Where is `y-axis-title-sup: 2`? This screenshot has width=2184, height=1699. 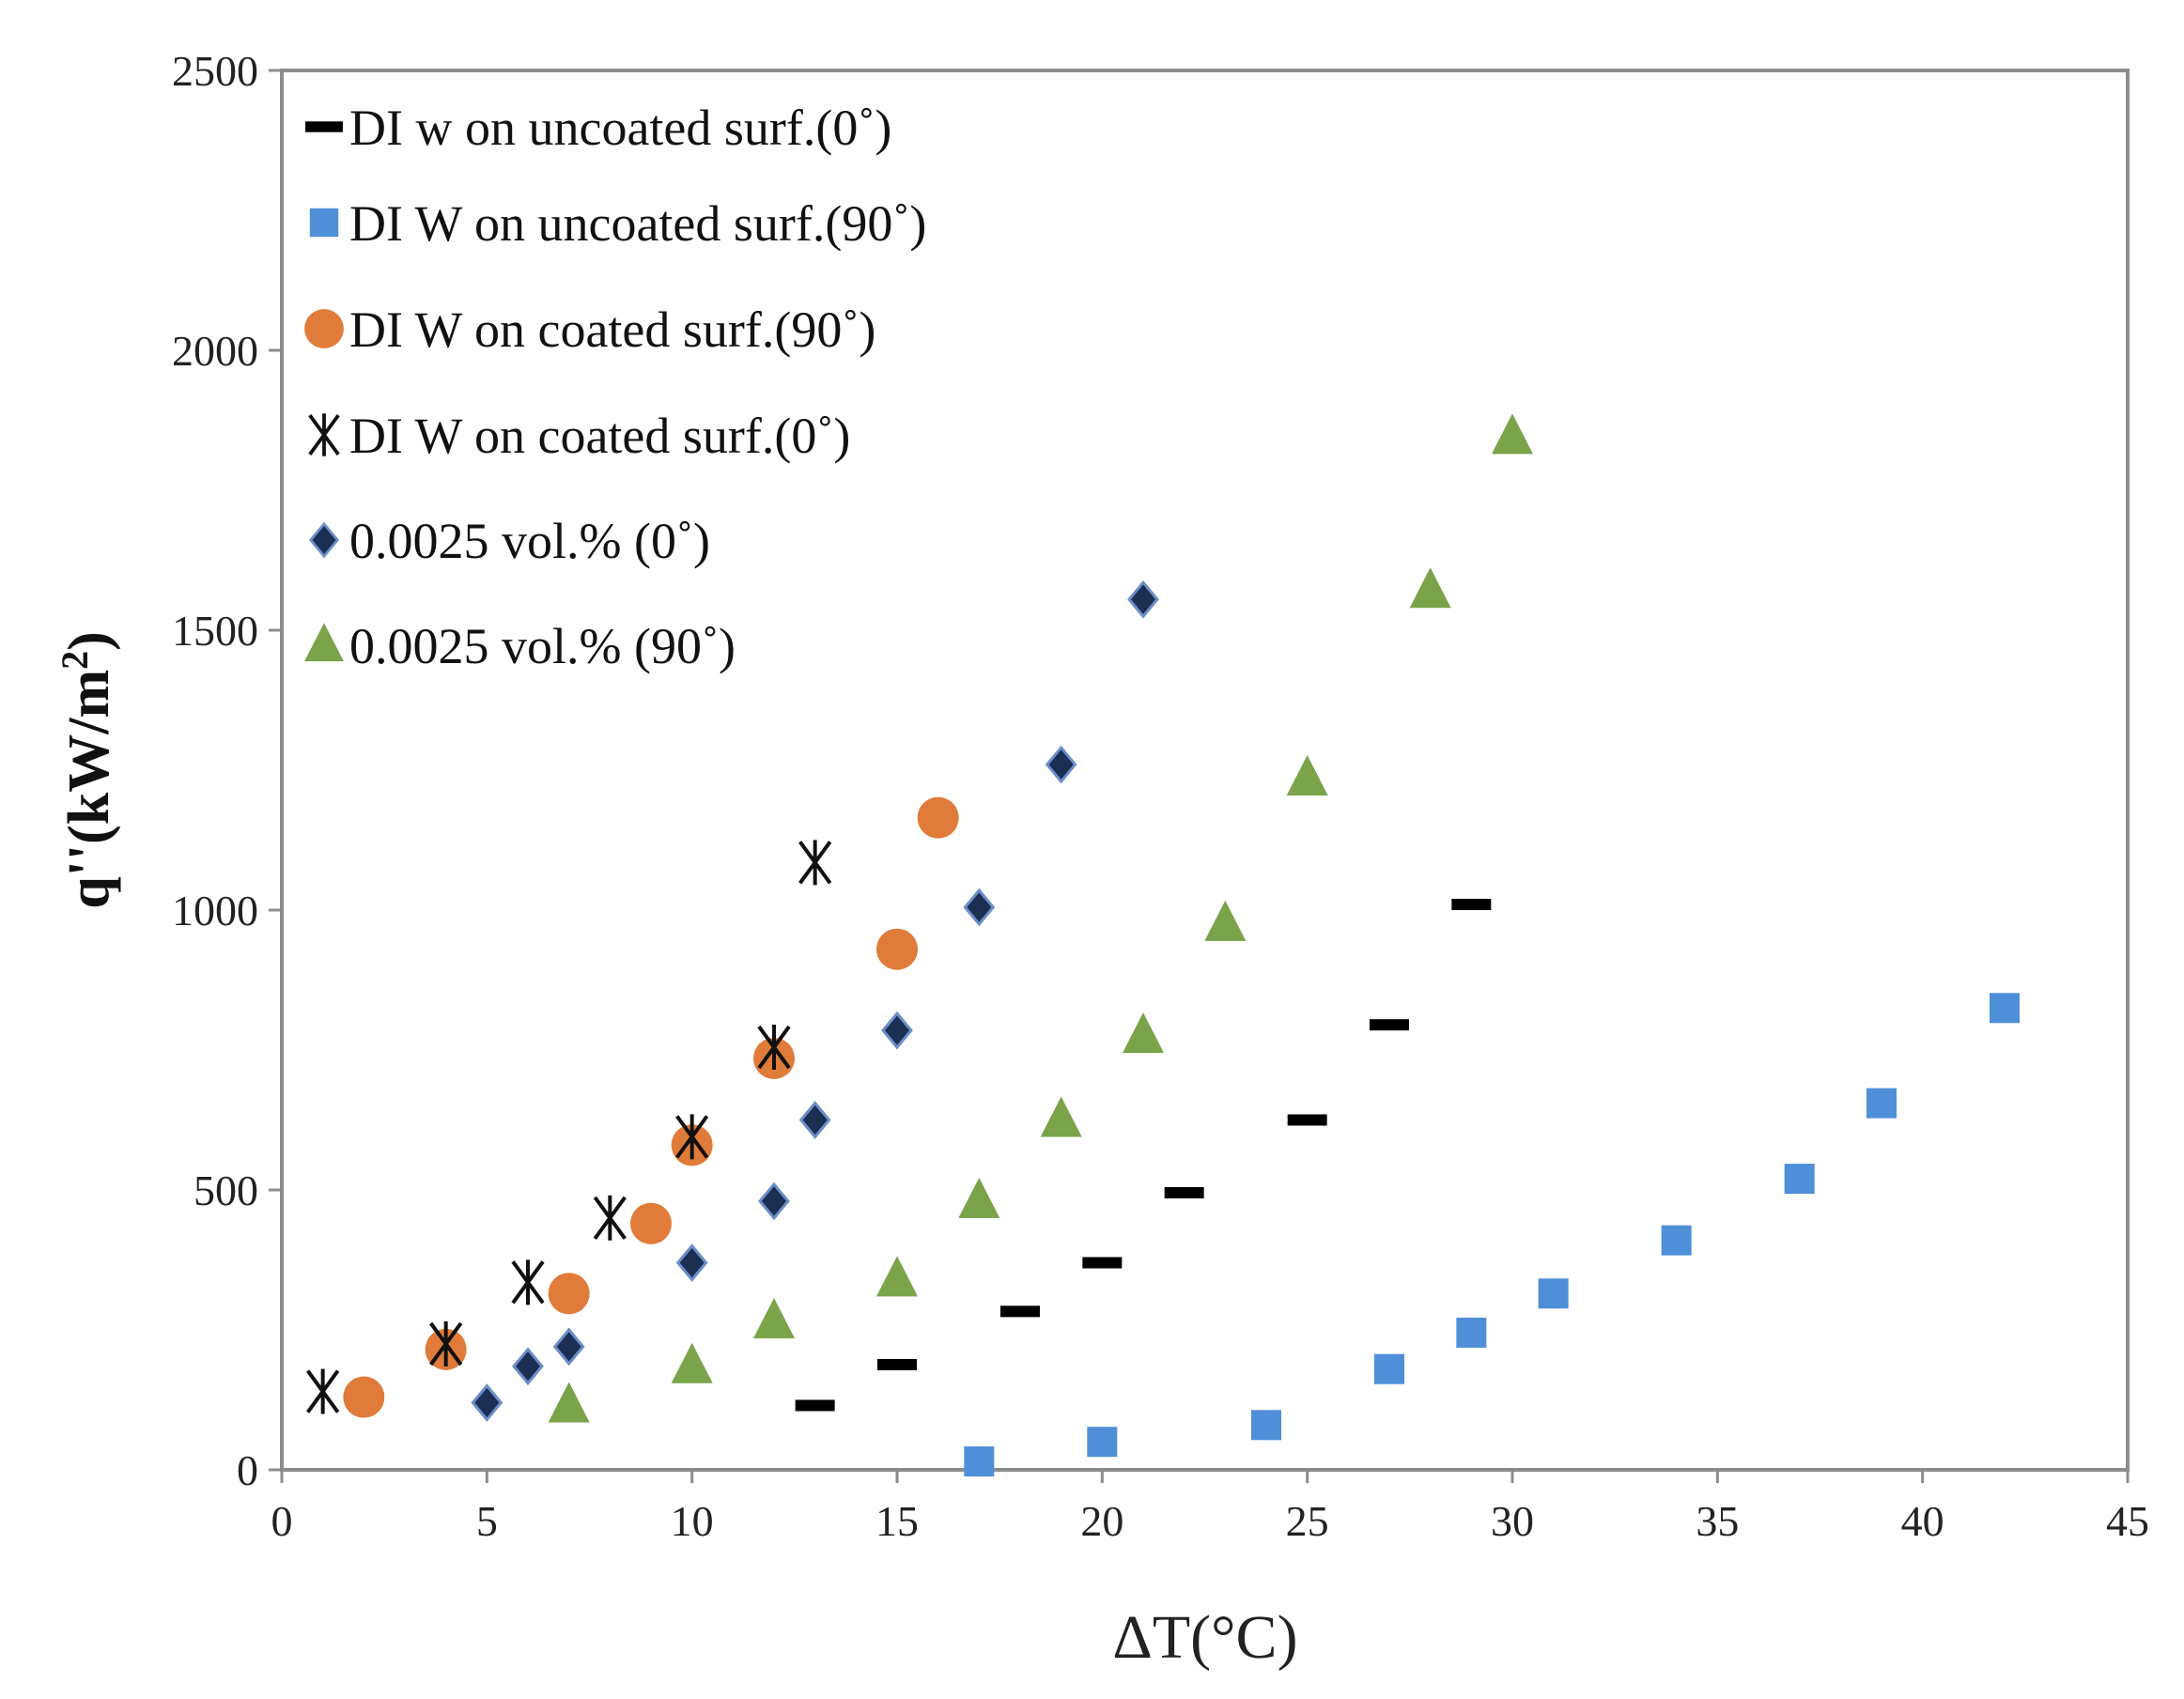
y-axis-title-sup: 2 is located at coordinates (75, 660).